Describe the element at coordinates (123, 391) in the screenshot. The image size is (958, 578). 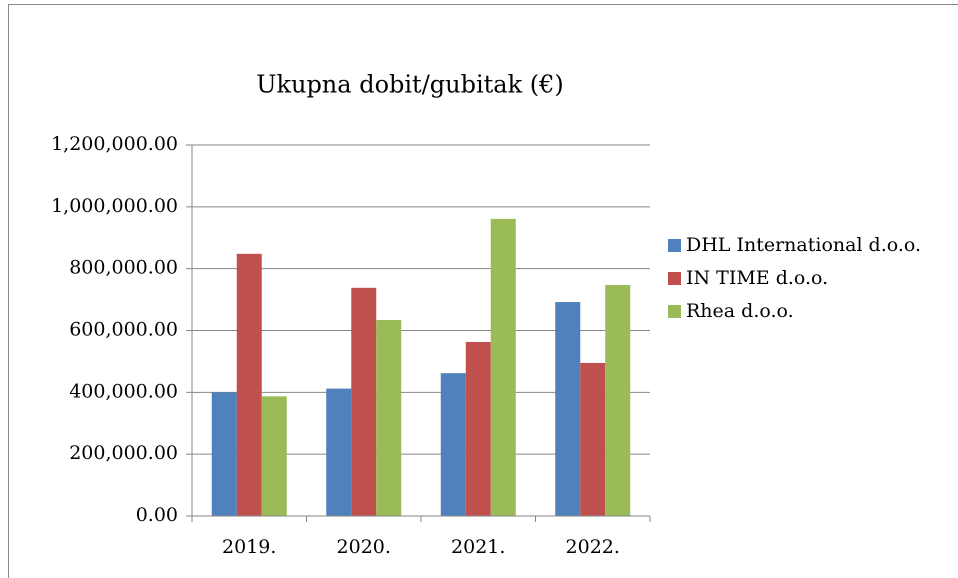
I see `y-tick-label: 400,000.00` at that location.